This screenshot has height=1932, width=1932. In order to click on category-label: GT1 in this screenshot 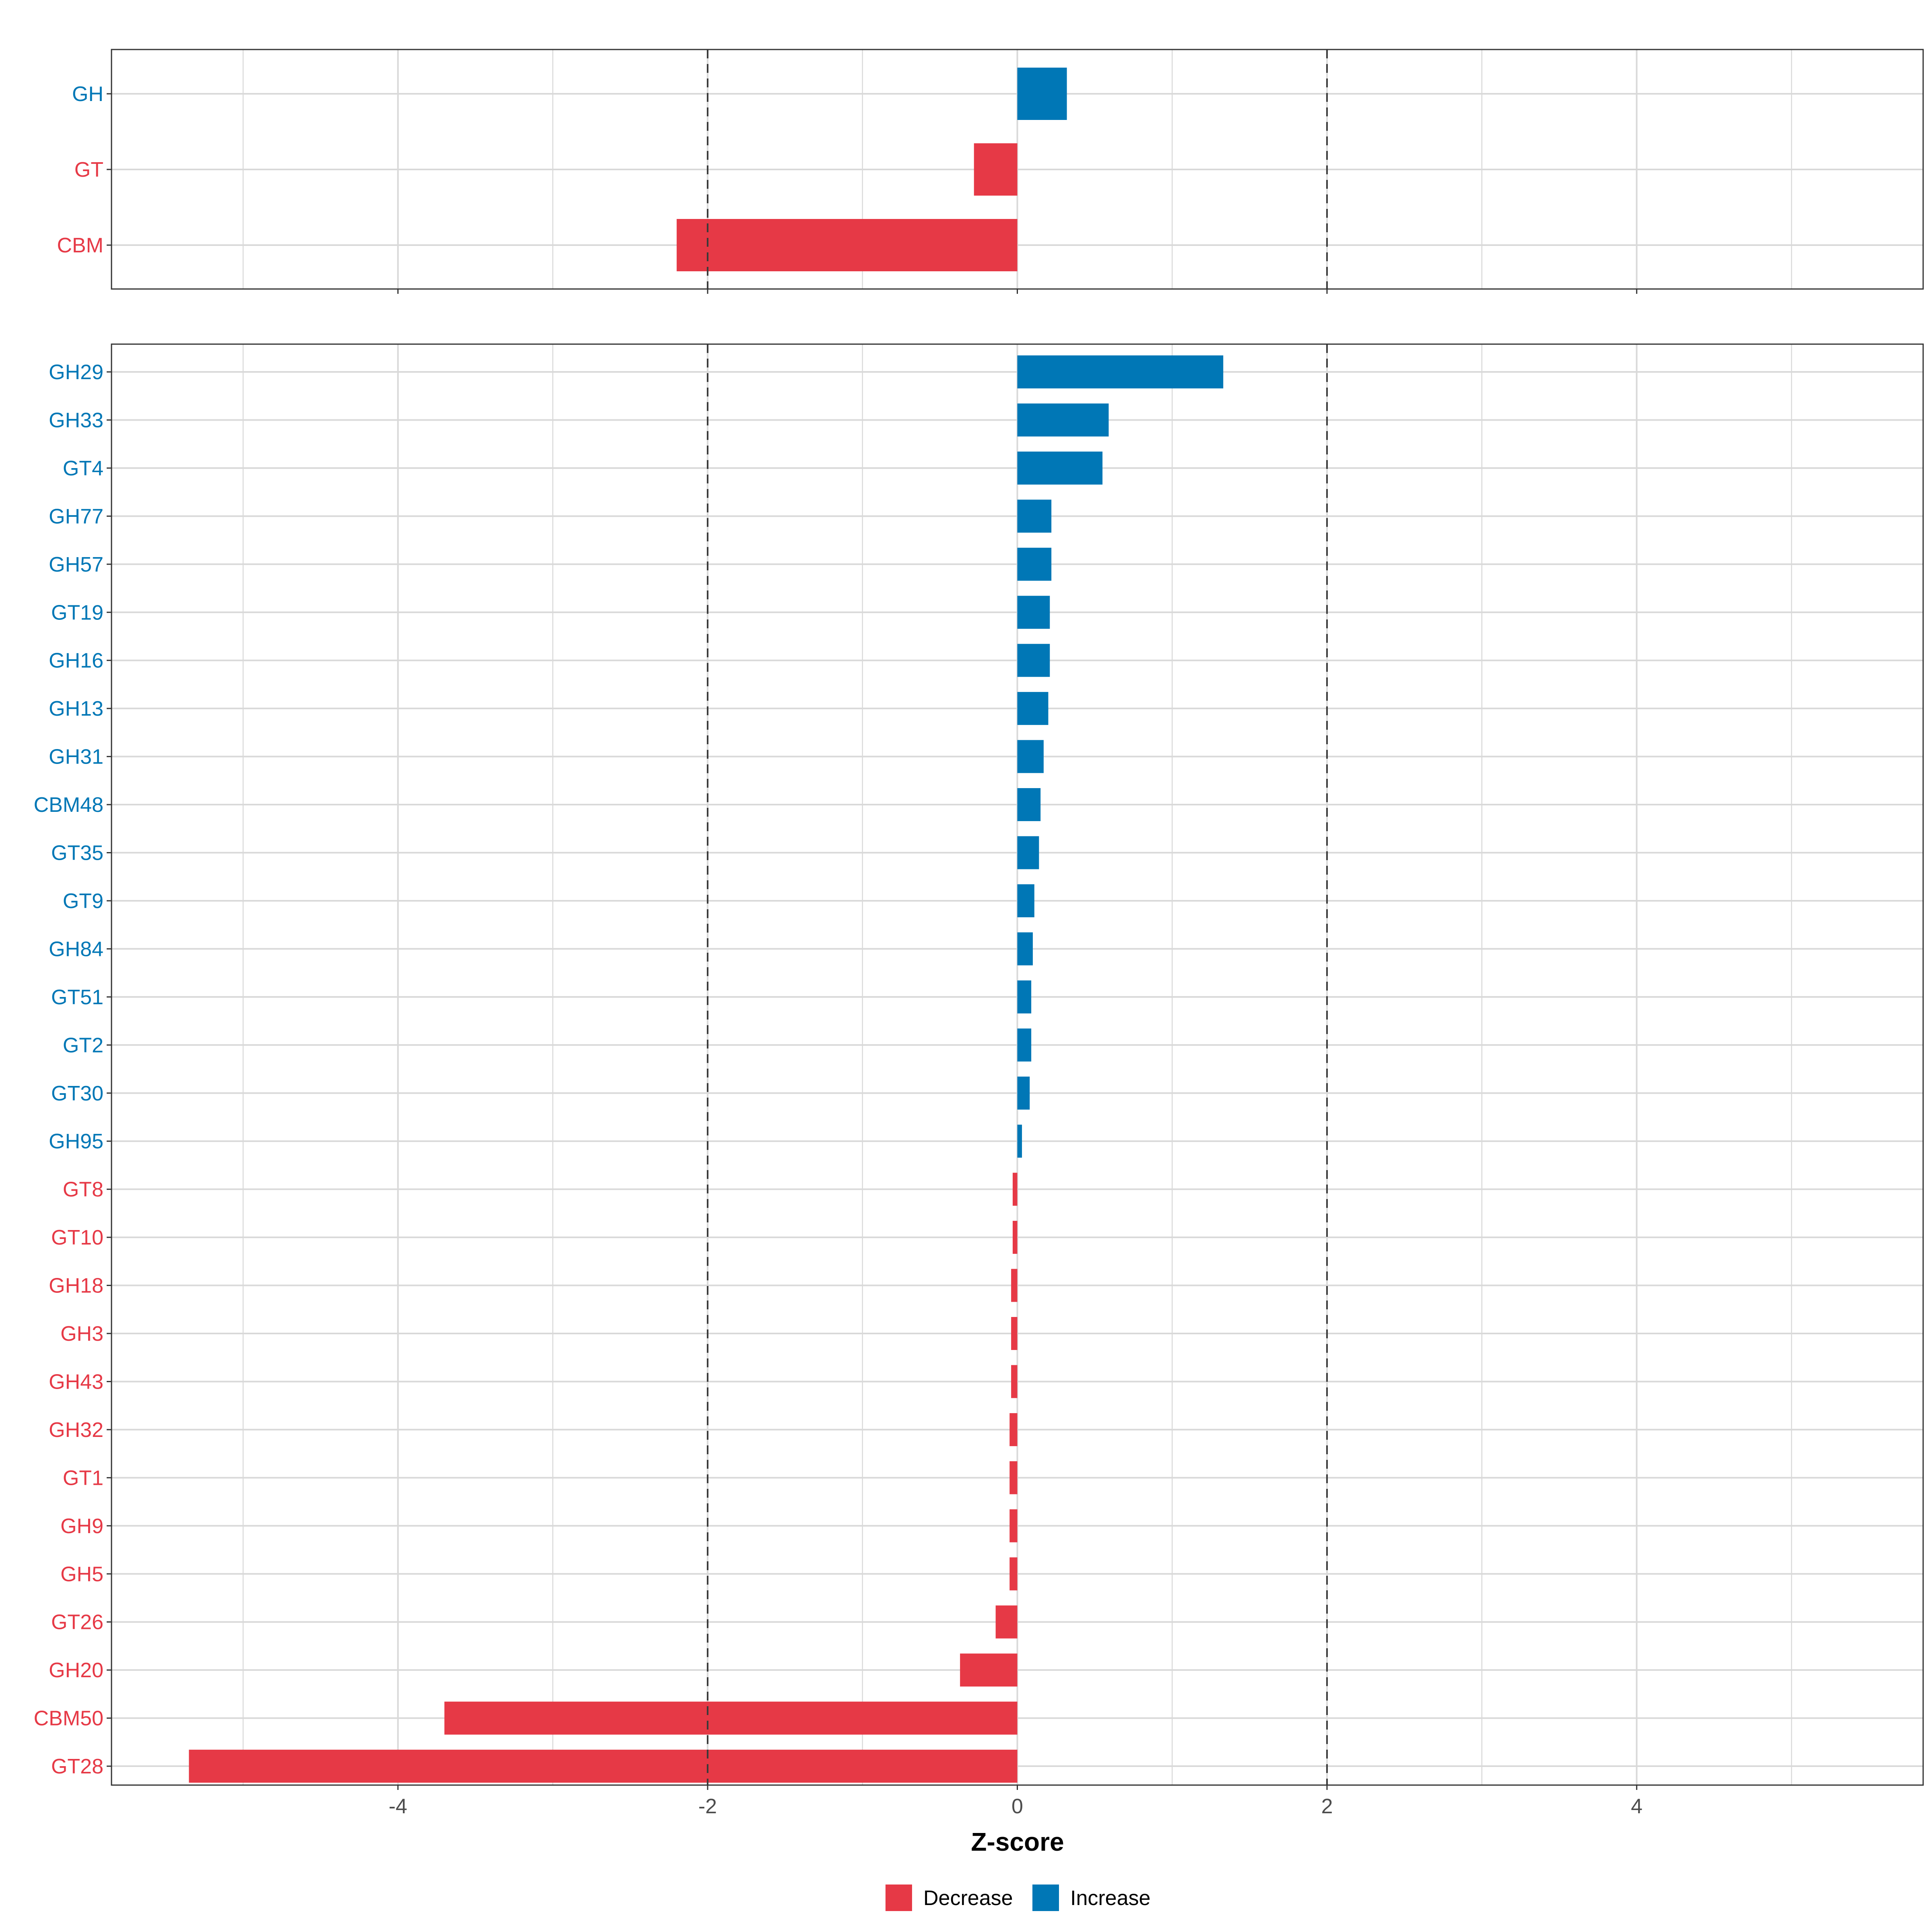, I will do `click(83, 1478)`.